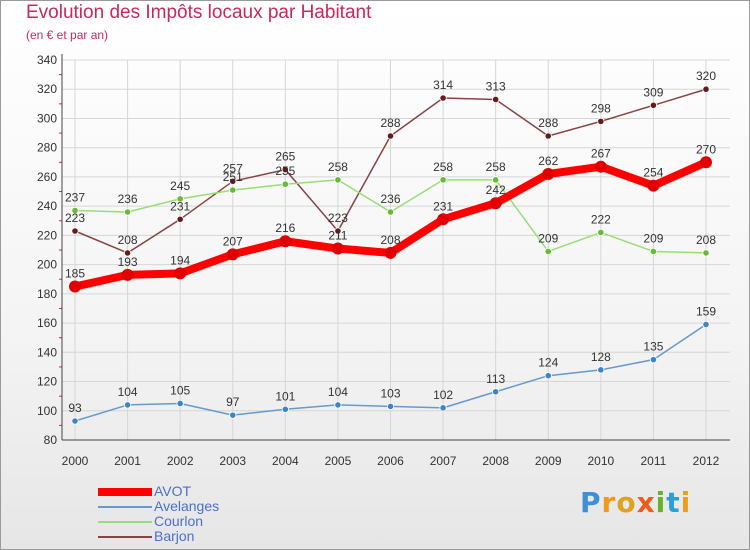 This screenshot has height=550, width=750. I want to click on data-label-courlon: 222, so click(601, 219).